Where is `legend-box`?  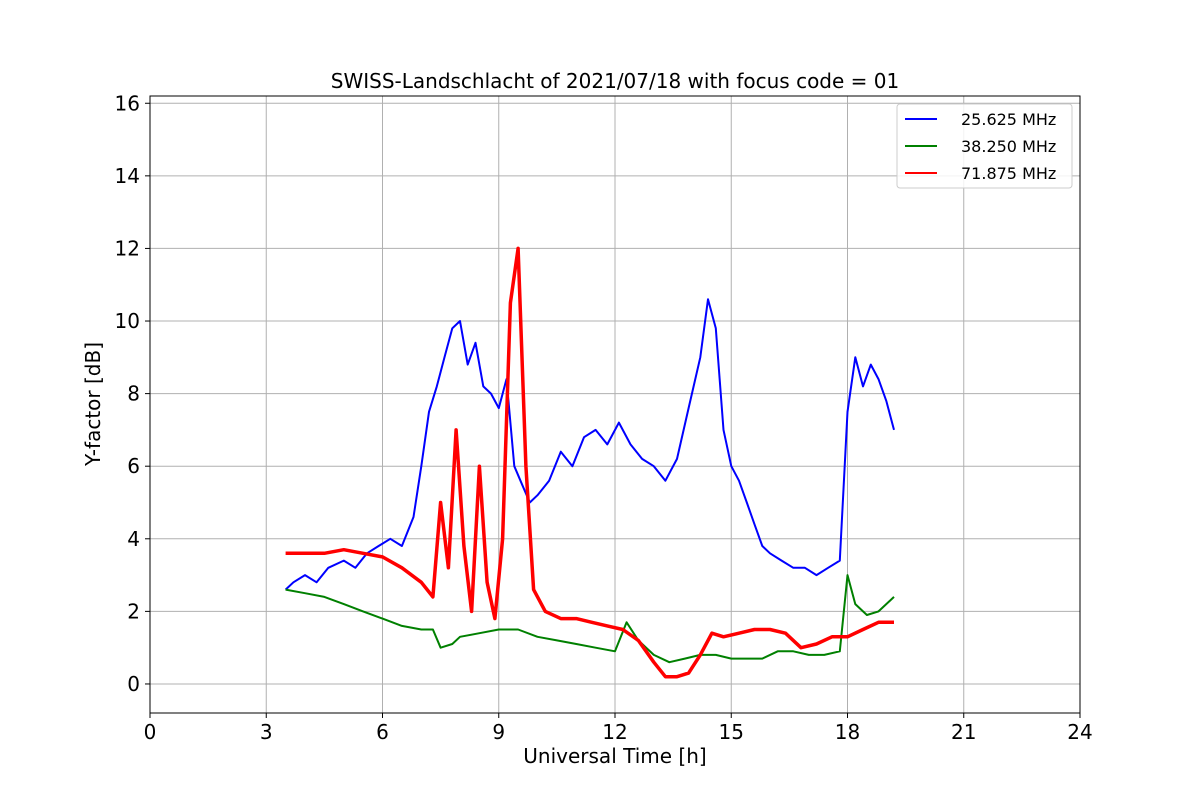 legend-box is located at coordinates (984, 146).